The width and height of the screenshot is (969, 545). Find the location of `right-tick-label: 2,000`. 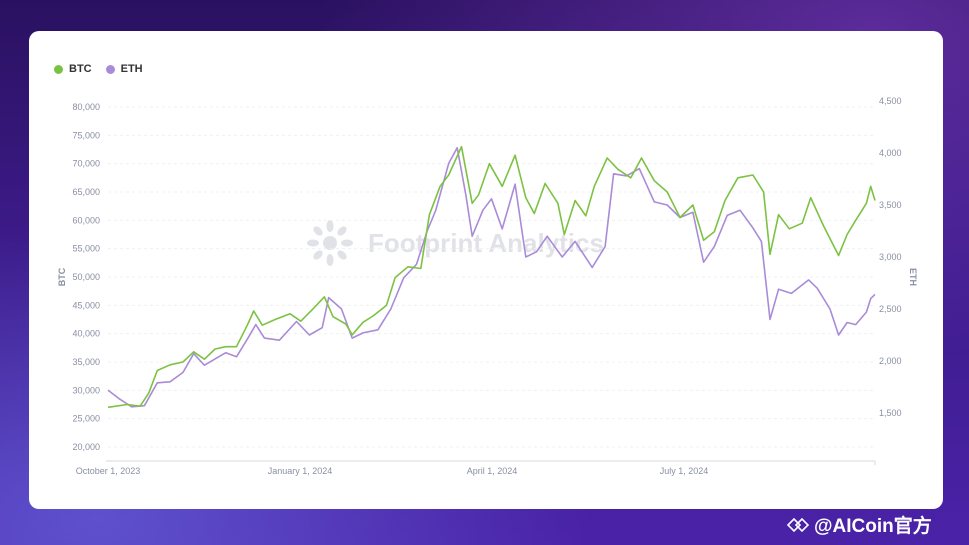

right-tick-label: 2,000 is located at coordinates (890, 361).